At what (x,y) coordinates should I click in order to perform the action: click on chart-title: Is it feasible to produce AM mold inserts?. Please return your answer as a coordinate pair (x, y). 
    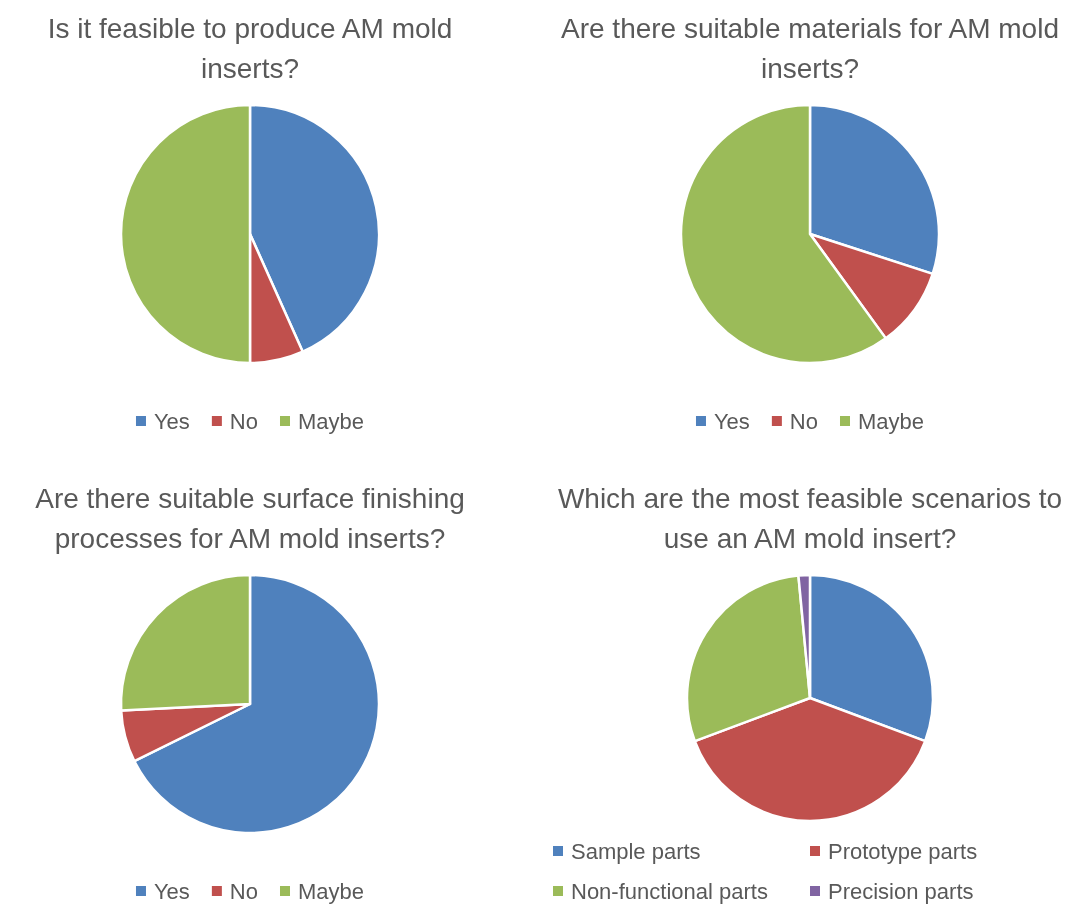
    Looking at the image, I should click on (250, 48).